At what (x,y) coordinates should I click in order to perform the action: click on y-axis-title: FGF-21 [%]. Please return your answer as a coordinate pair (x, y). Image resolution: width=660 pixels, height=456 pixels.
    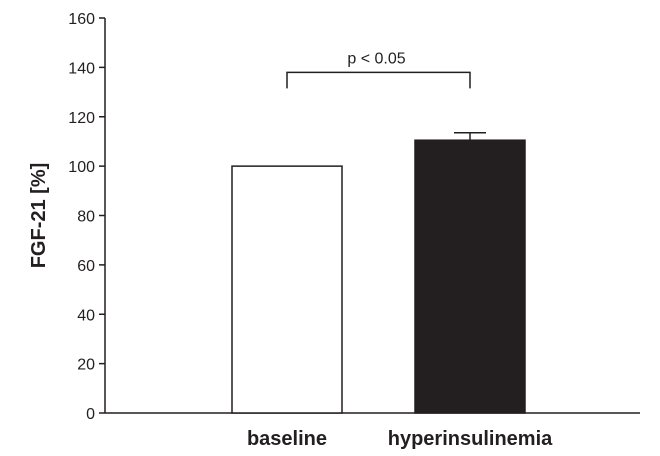
    Looking at the image, I should click on (39, 216).